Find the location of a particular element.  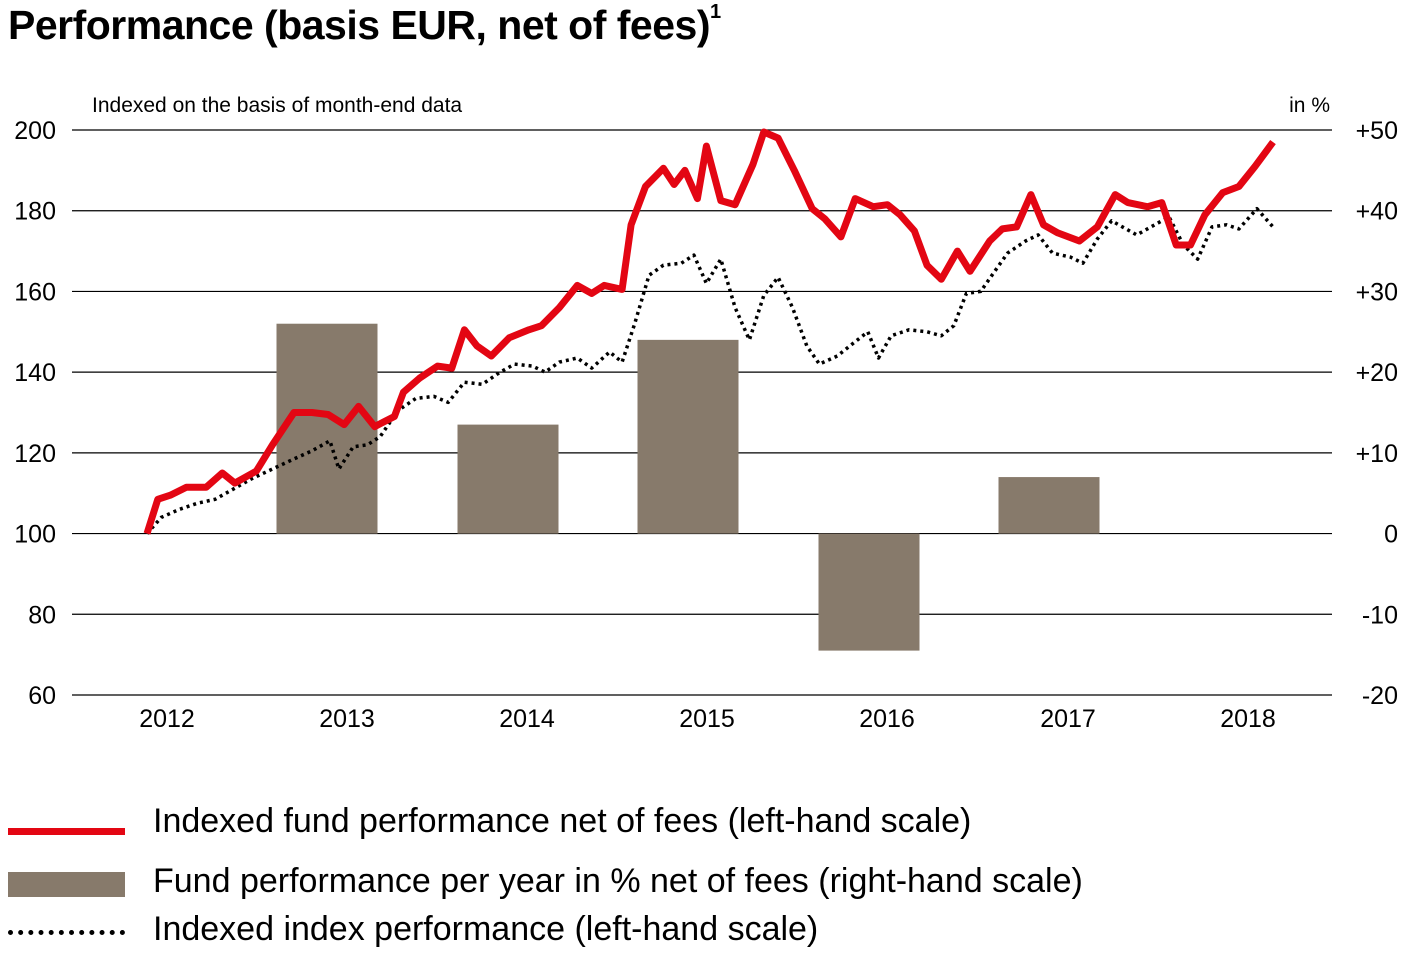

x-tick-label: 2018 is located at coordinates (1248, 719).